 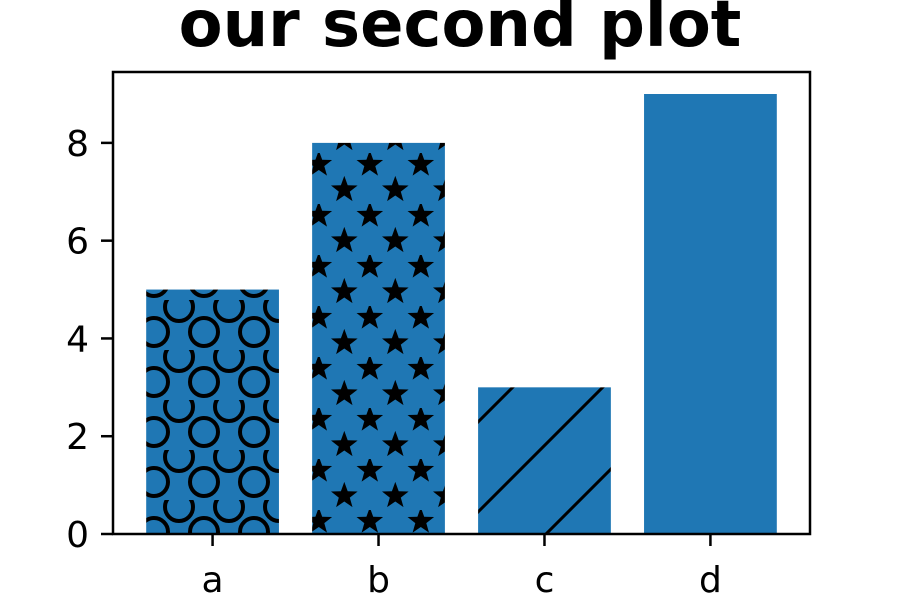 What do you see at coordinates (544, 460) in the screenshot?
I see `bar-c` at bounding box center [544, 460].